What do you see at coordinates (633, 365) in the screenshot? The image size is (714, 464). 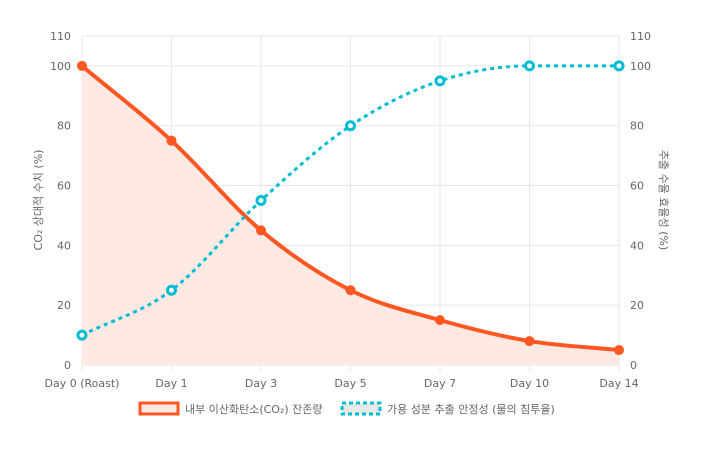 I see `y-right-tick-label: 0` at bounding box center [633, 365].